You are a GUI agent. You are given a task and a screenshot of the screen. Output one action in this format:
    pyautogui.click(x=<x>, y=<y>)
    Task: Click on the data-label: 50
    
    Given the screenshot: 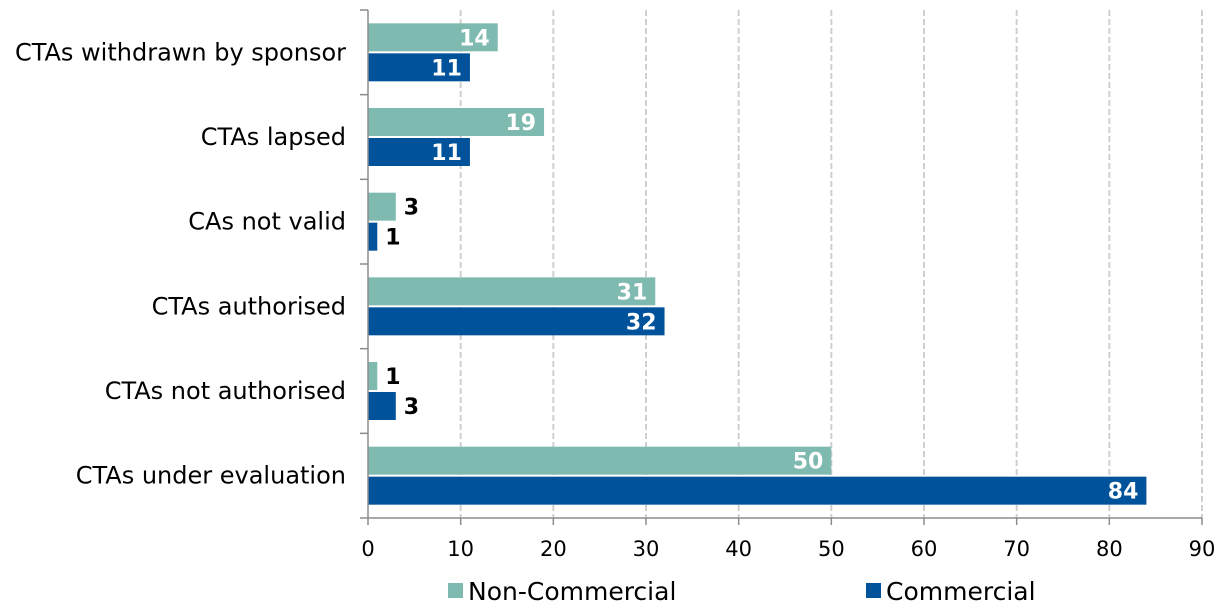 What is the action you would take?
    pyautogui.click(x=808, y=462)
    